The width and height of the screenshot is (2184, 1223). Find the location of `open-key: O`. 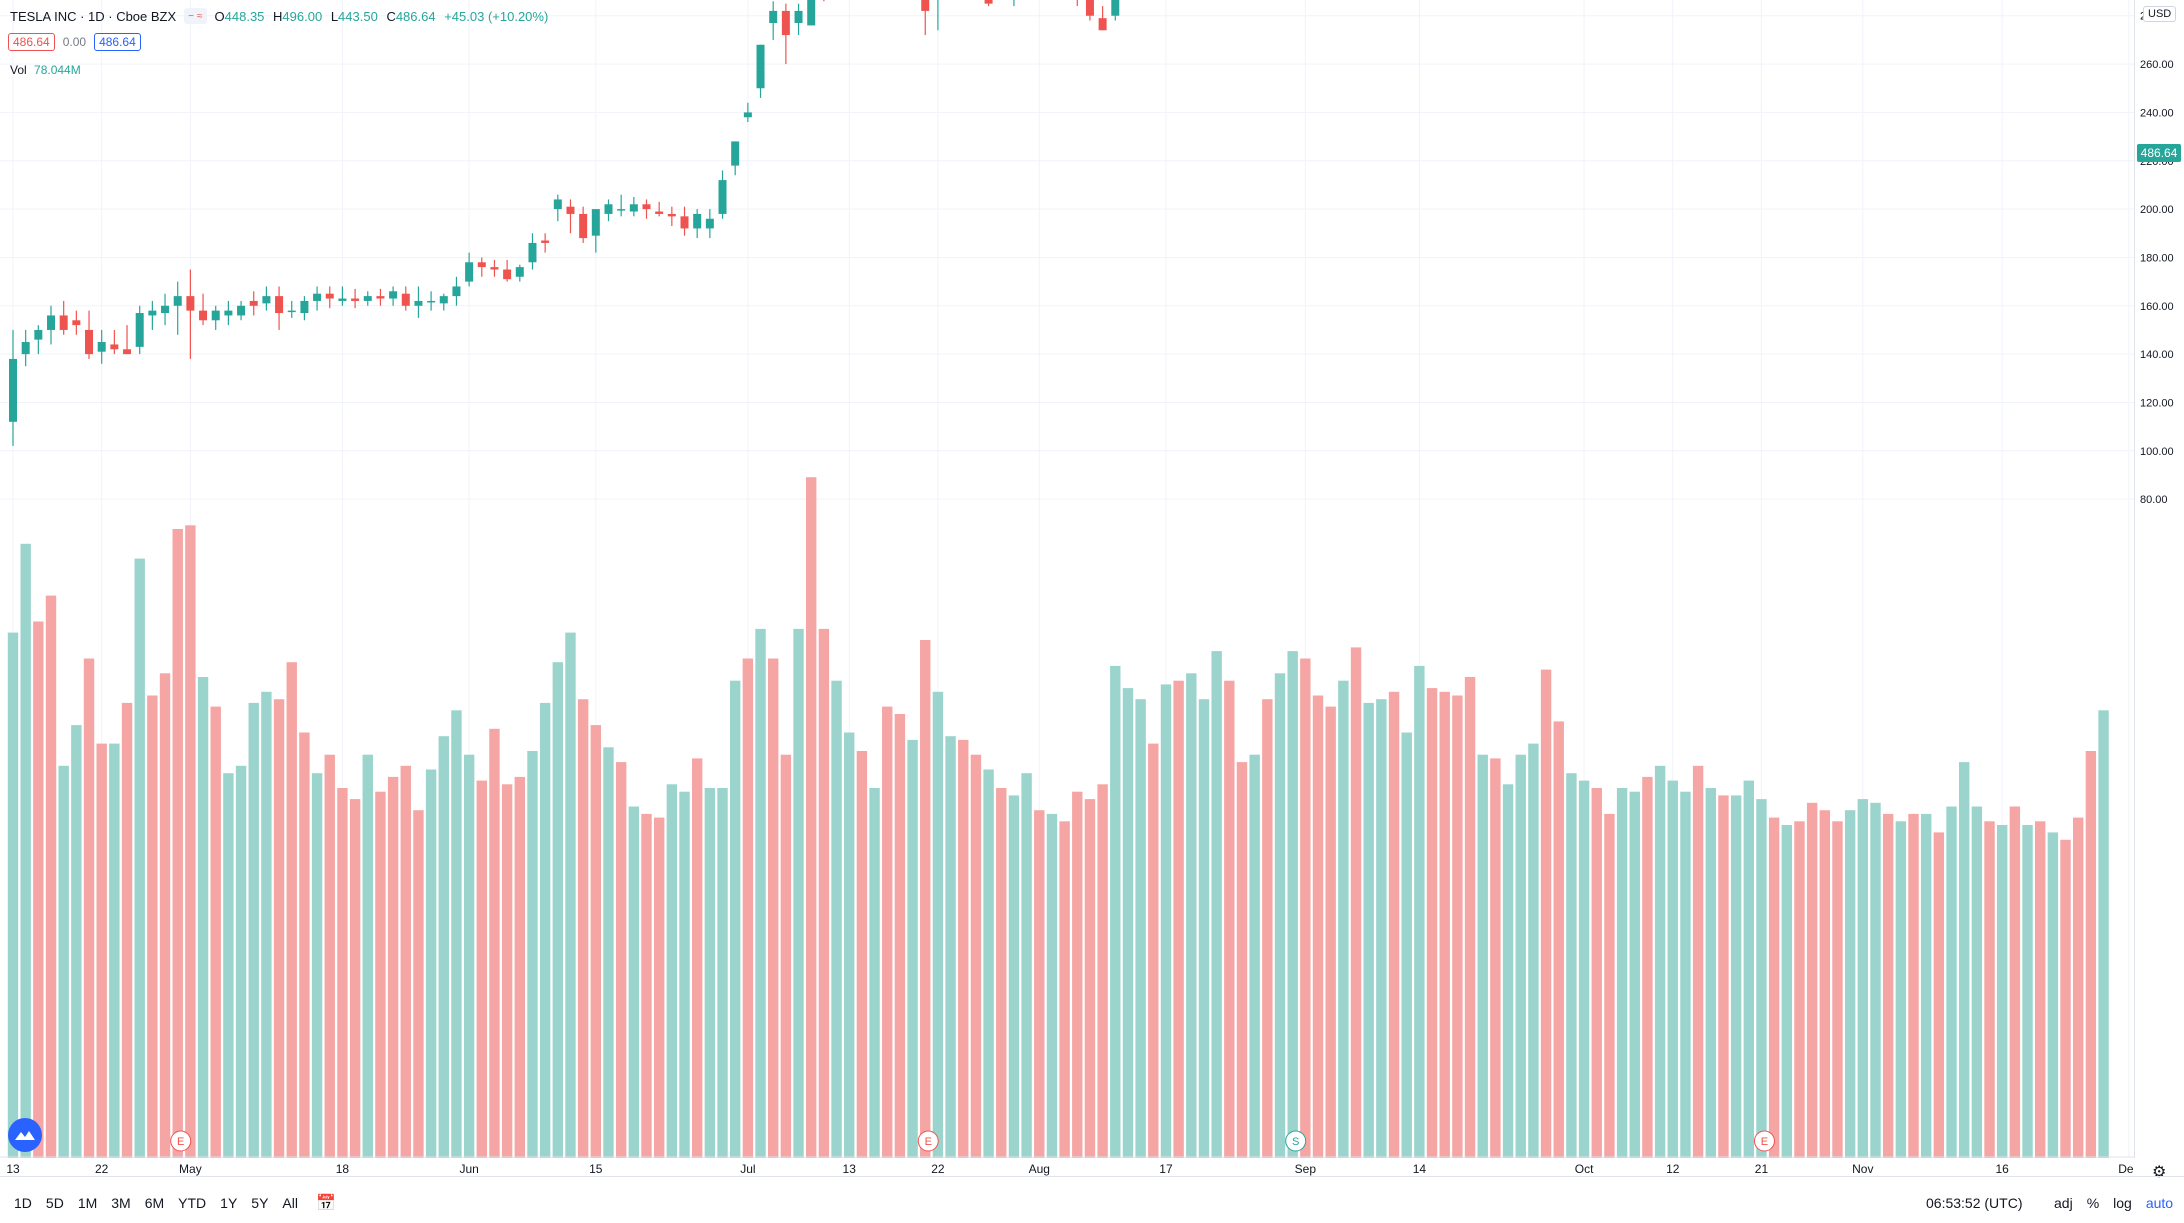

open-key: O is located at coordinates (219, 16).